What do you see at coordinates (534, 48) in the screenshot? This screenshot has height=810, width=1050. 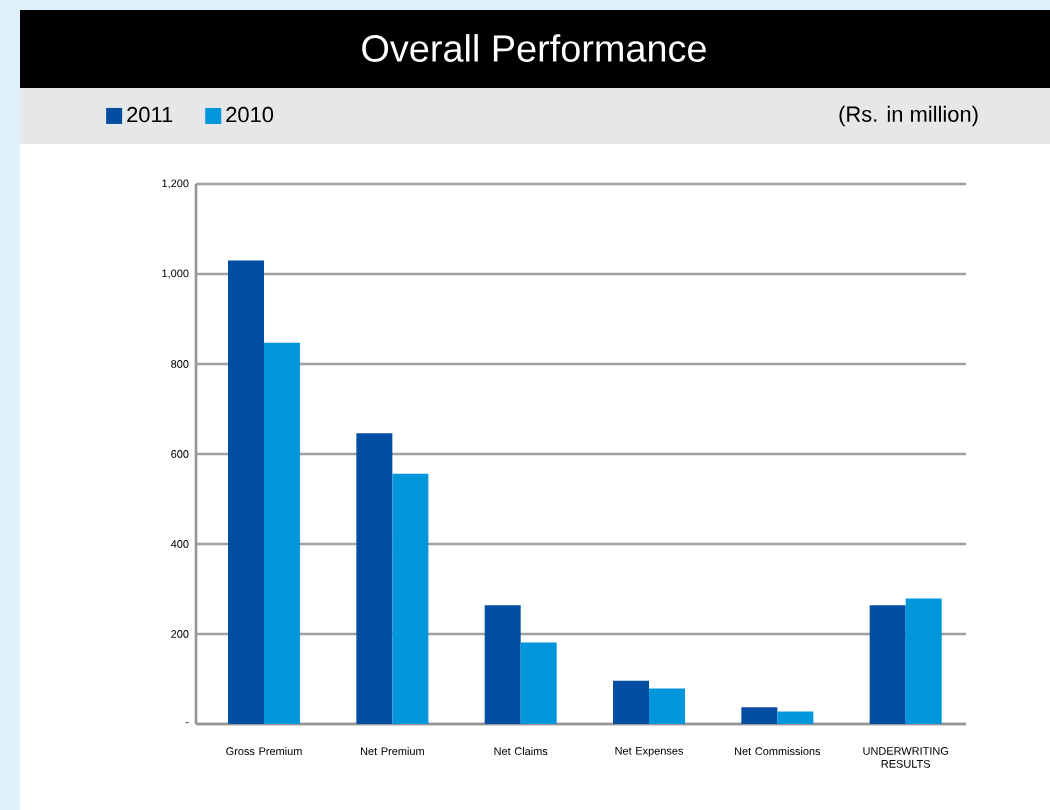 I see `chart-title: Overall Performance` at bounding box center [534, 48].